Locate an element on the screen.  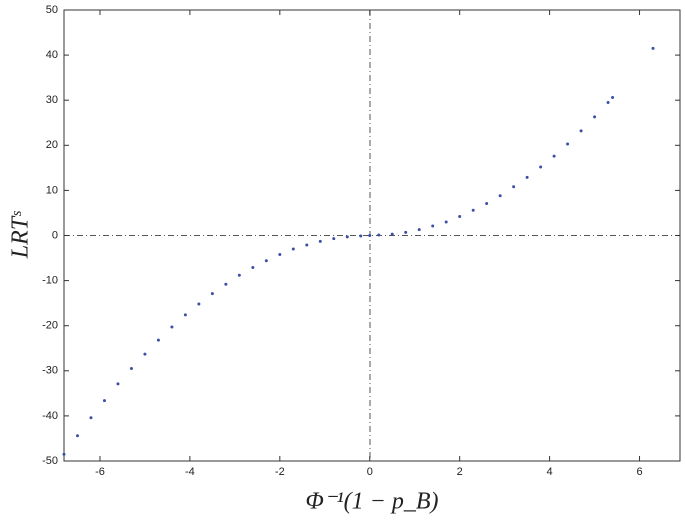
y-tick-label: 40 is located at coordinates (52, 55).